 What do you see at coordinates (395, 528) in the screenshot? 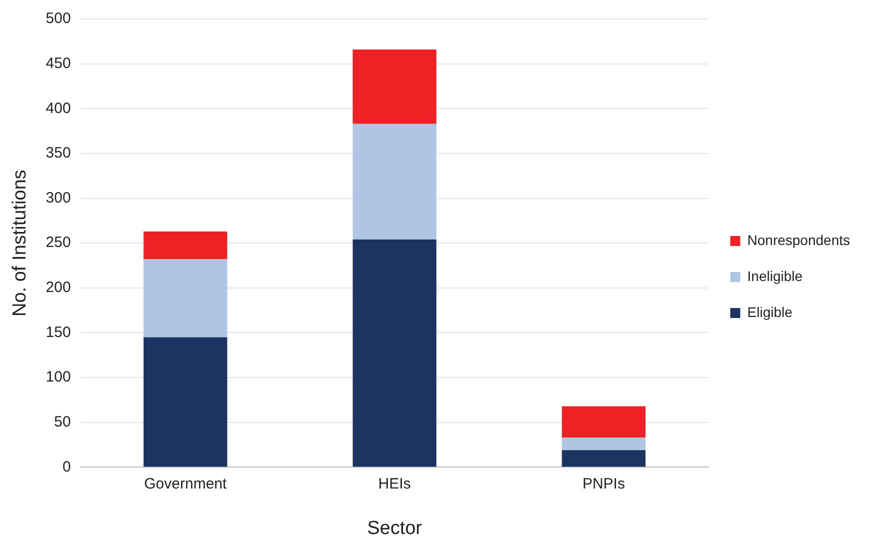
I see `x-axis-title: Sector` at bounding box center [395, 528].